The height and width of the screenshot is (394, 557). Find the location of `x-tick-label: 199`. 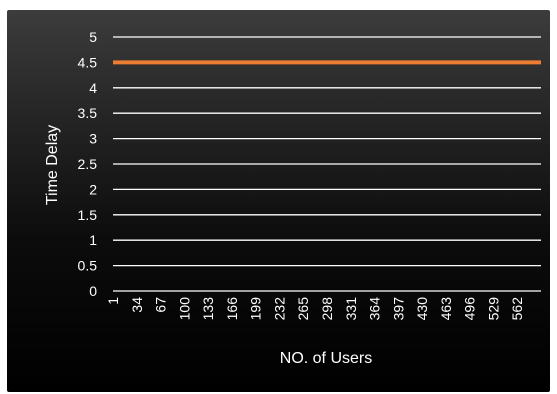

x-tick-label: 199 is located at coordinates (256, 309).